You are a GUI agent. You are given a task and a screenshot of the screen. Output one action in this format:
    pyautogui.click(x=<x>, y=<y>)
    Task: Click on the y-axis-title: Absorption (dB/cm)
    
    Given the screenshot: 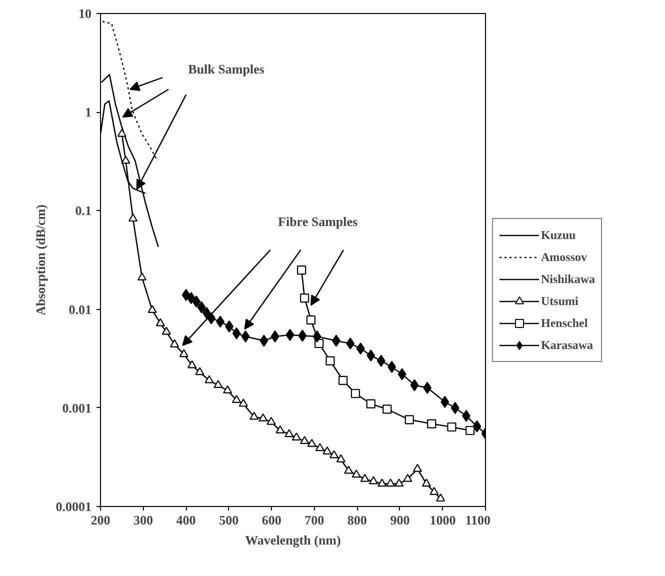 What is the action you would take?
    pyautogui.click(x=40, y=260)
    